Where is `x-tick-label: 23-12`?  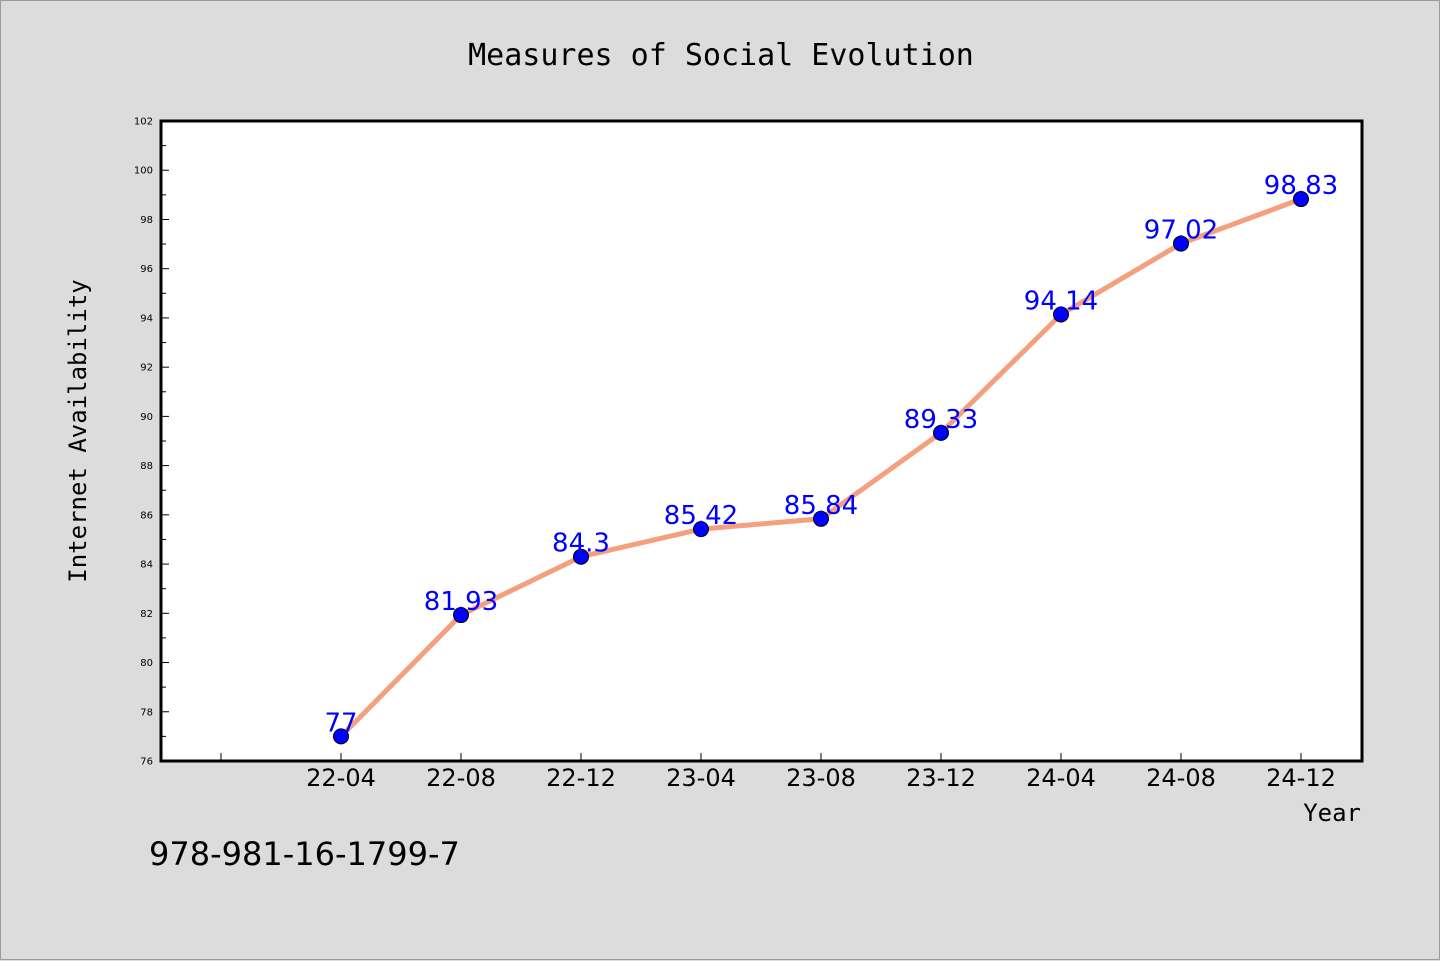
x-tick-label: 23-12 is located at coordinates (941, 778).